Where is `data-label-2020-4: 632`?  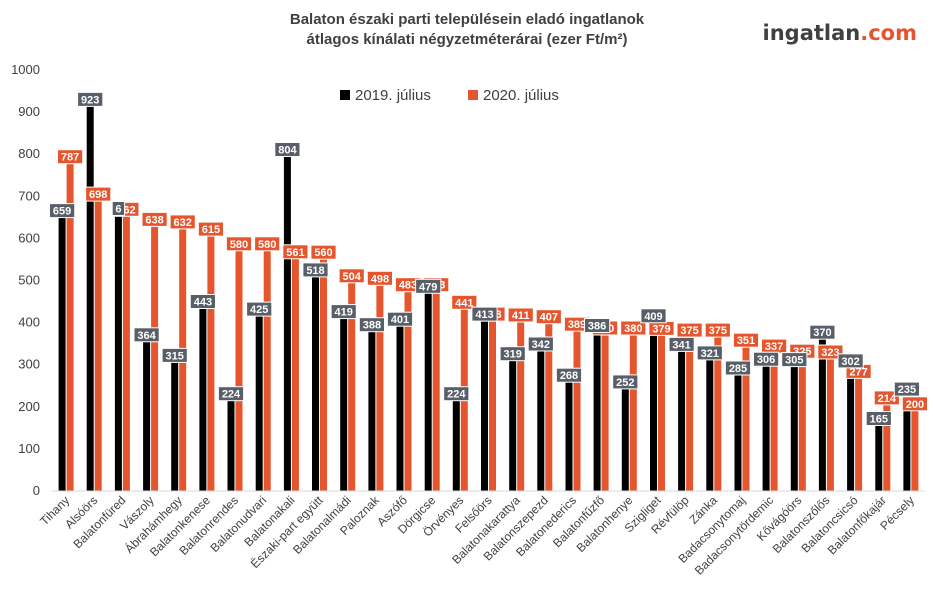 data-label-2020-4: 632 is located at coordinates (183, 223).